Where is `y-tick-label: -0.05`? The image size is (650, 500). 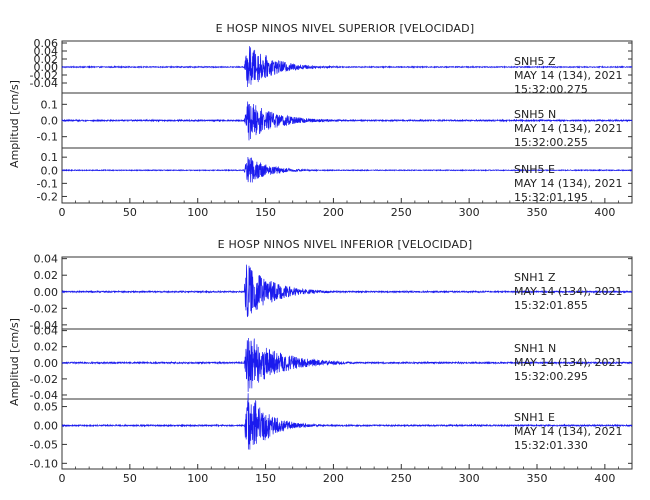
y-tick-label: -0.05 is located at coordinates (44, 444).